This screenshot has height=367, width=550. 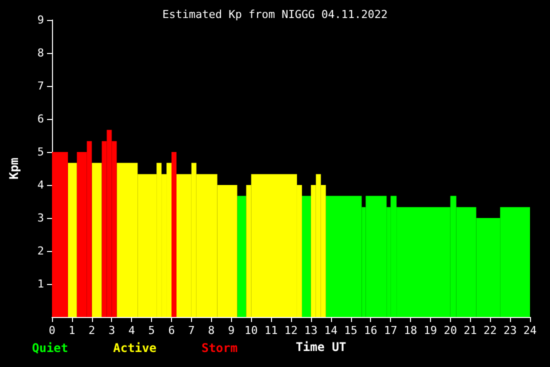 I want to click on x-tick-label: 4, so click(x=132, y=330).